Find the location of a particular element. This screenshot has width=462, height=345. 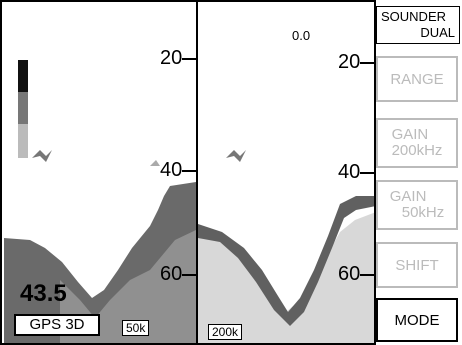

mode-button: MODE is located at coordinates (417, 320).